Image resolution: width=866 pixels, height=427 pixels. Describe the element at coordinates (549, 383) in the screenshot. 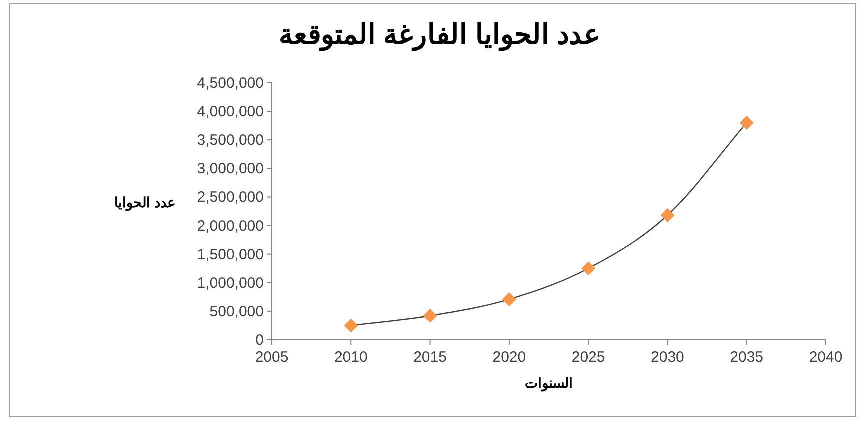

I see `x-axis-title: السنوات` at that location.